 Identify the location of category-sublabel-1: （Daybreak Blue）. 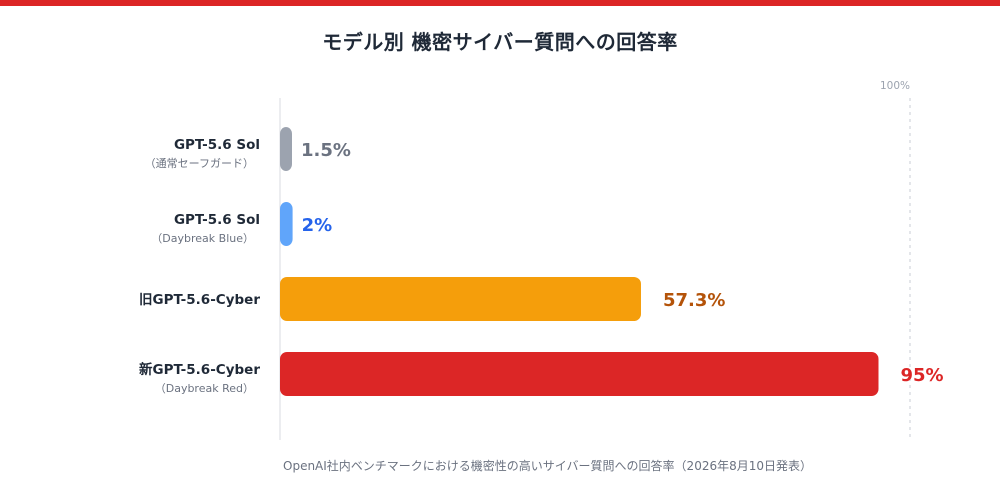
(202, 238).